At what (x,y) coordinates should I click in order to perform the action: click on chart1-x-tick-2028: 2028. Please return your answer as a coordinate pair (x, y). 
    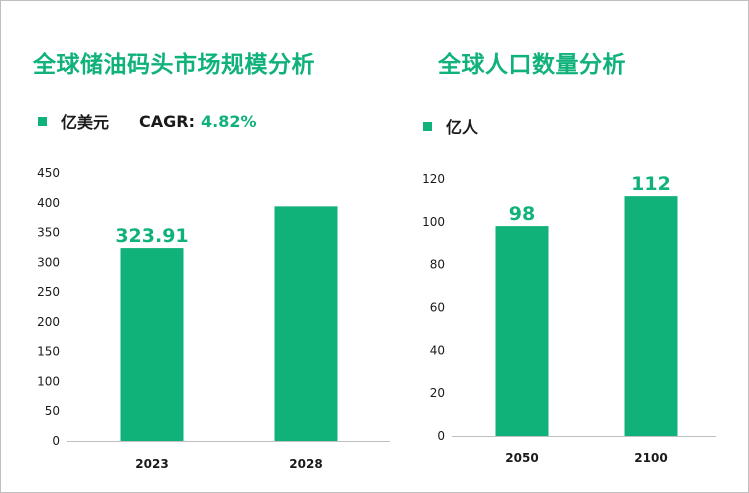
    Looking at the image, I should click on (305, 464).